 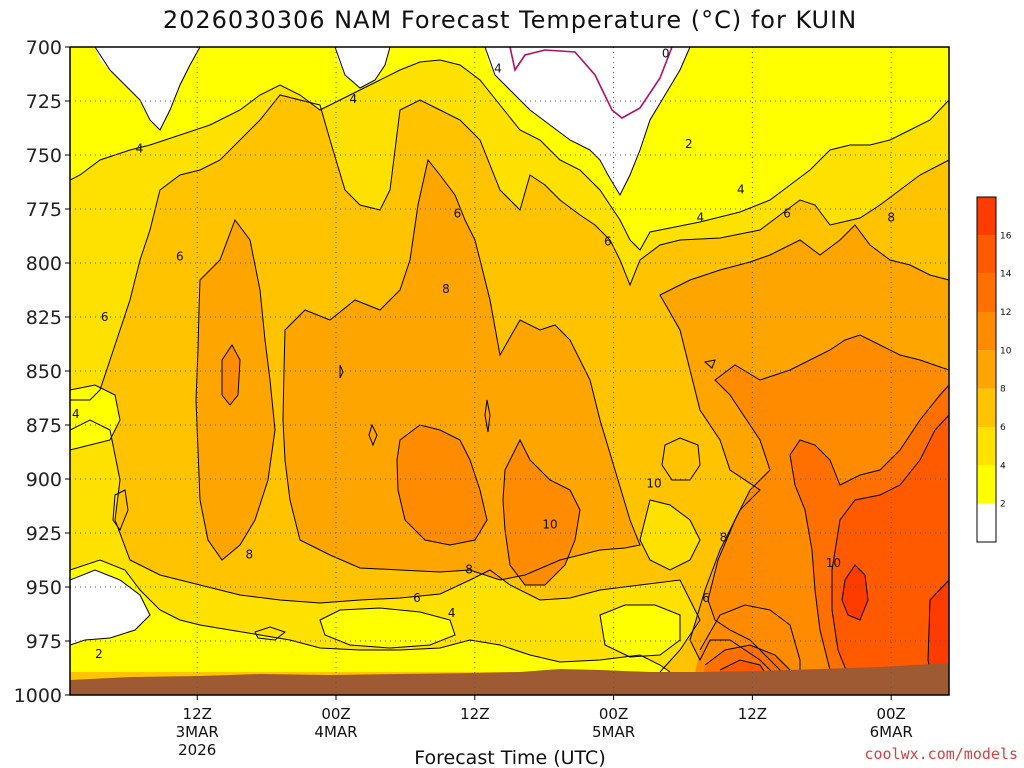 I want to click on contour-label-text: 14, so click(x=1020, y=473).